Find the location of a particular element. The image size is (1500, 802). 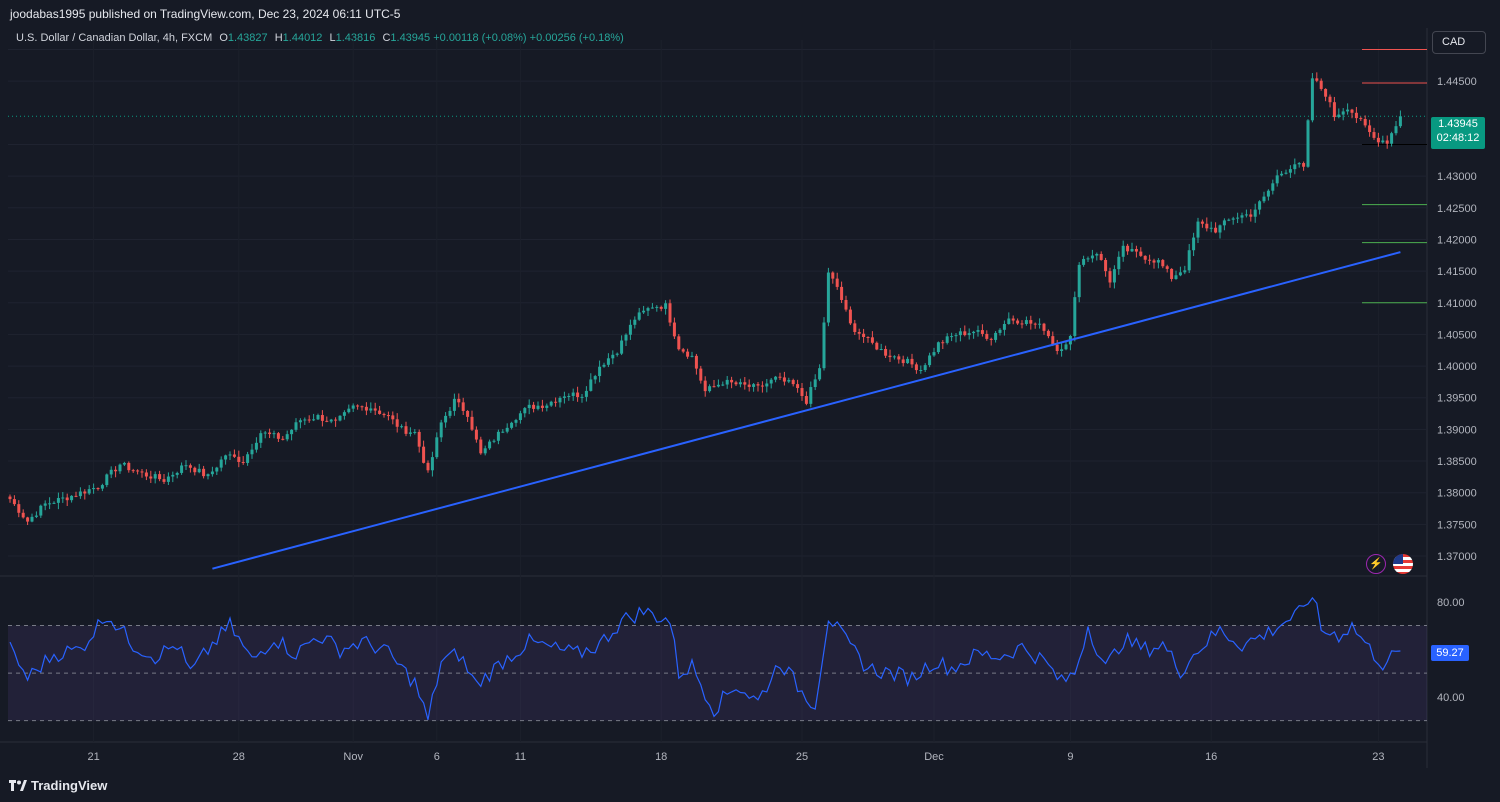

lightning-icon: ⚡ is located at coordinates (1376, 564).